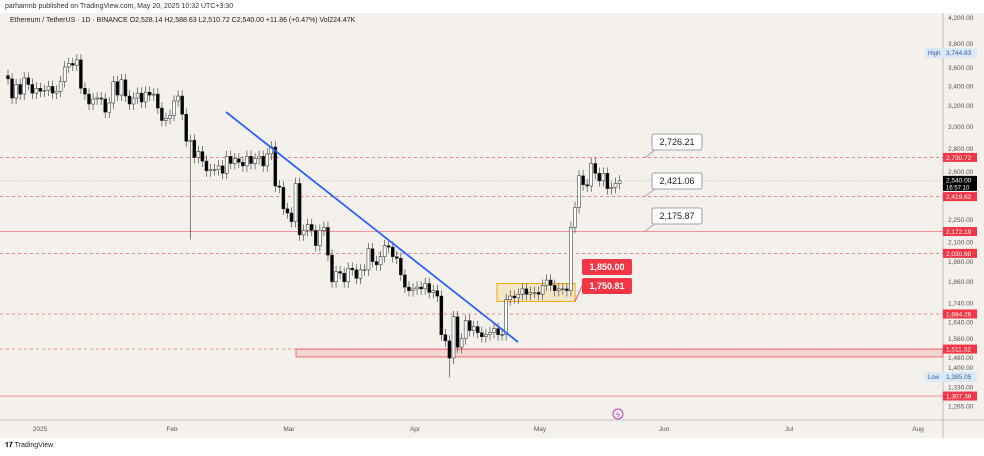 The height and width of the screenshot is (456, 984). What do you see at coordinates (959, 158) in the screenshot?
I see `level-label: 2,730.72` at bounding box center [959, 158].